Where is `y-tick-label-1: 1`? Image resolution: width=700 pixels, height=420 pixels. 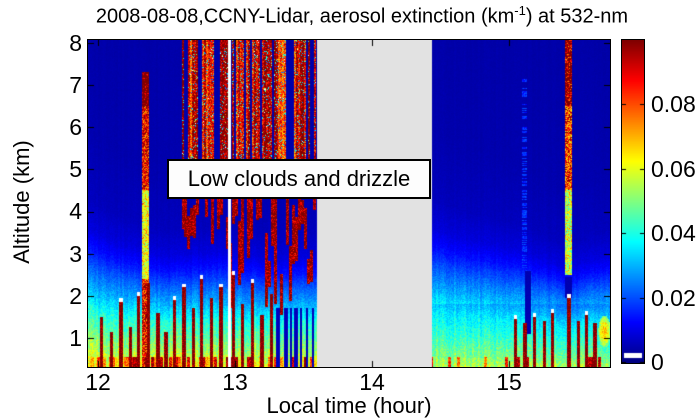 y-tick-label-1: 1 is located at coordinates (75, 338).